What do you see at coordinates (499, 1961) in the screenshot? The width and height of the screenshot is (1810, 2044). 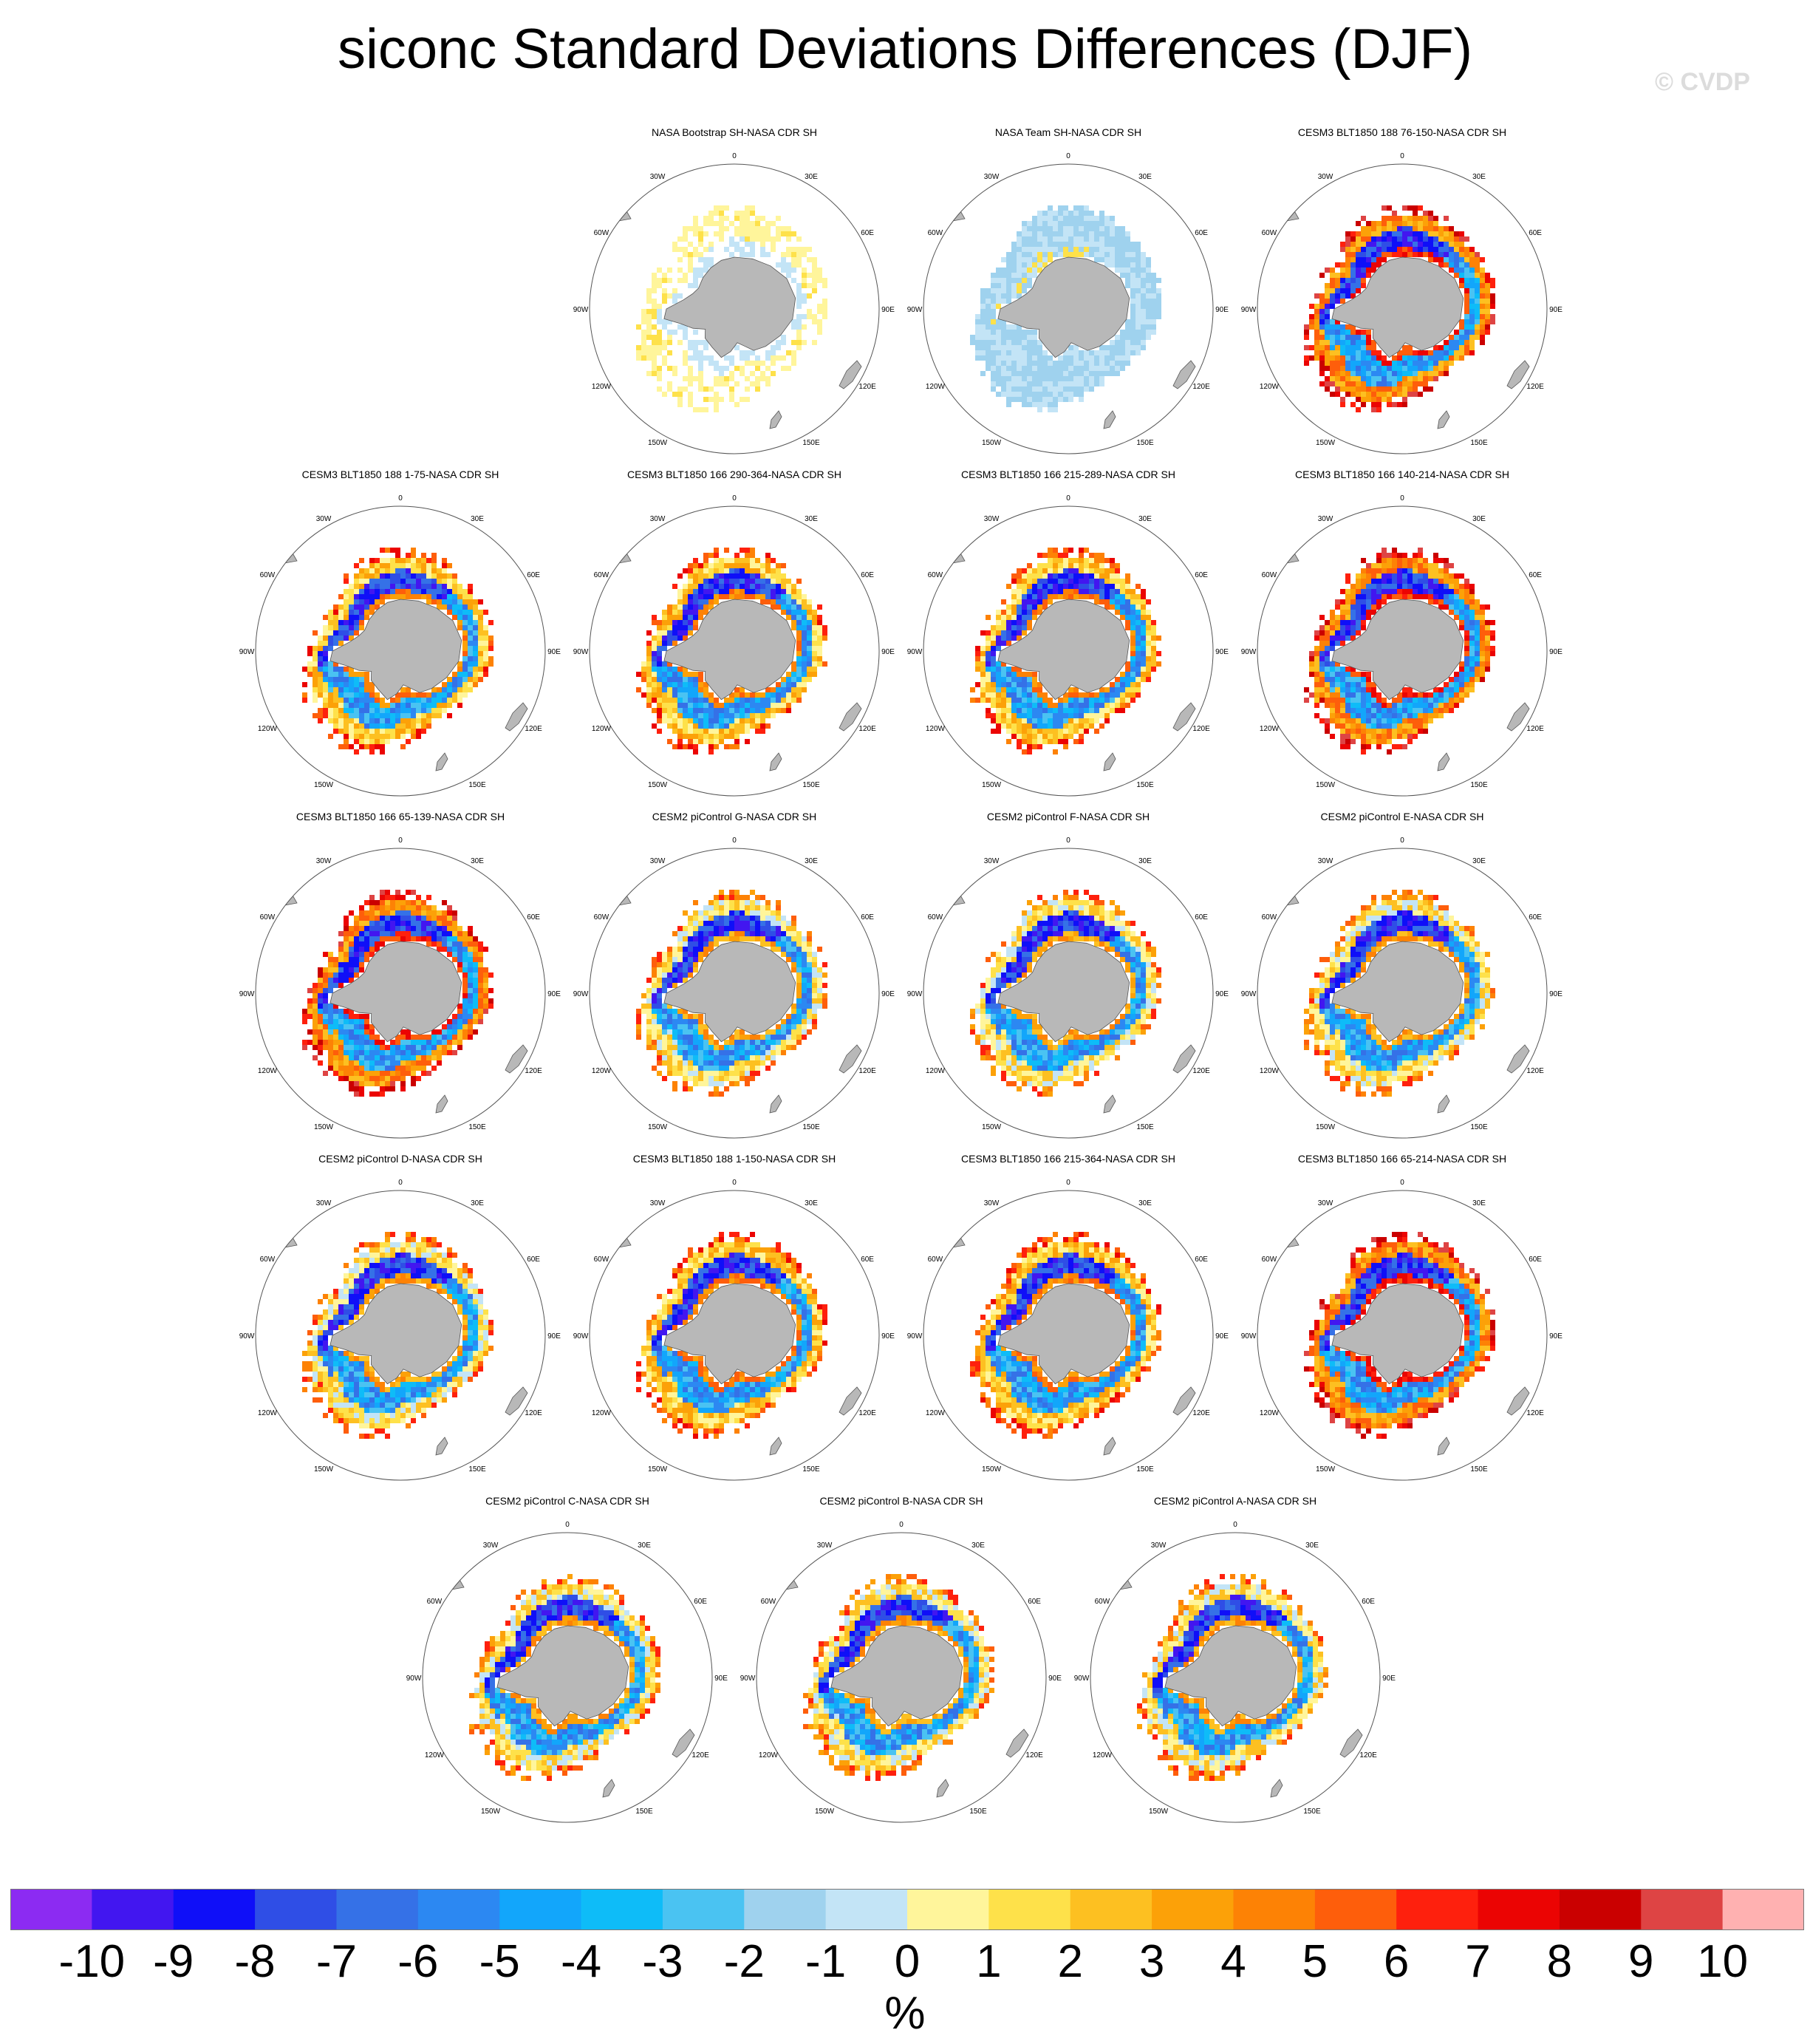 I see `colorbar-tick-label: -5` at bounding box center [499, 1961].